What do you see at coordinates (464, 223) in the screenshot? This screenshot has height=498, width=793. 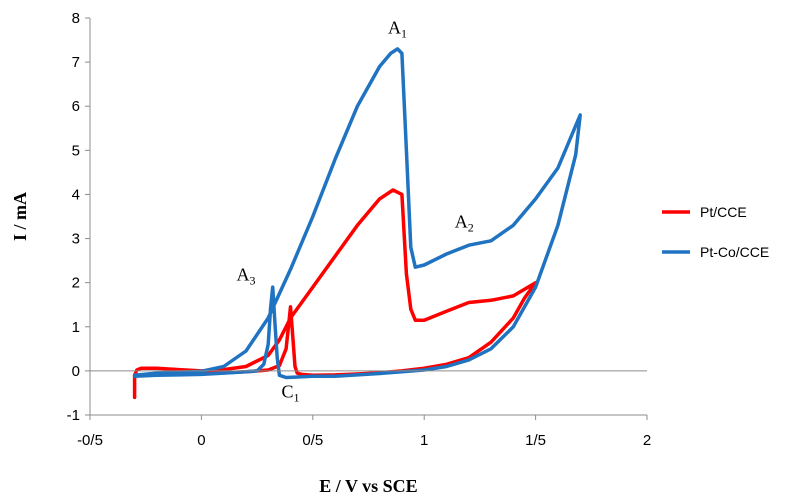 I see `peak-label: A2` at bounding box center [464, 223].